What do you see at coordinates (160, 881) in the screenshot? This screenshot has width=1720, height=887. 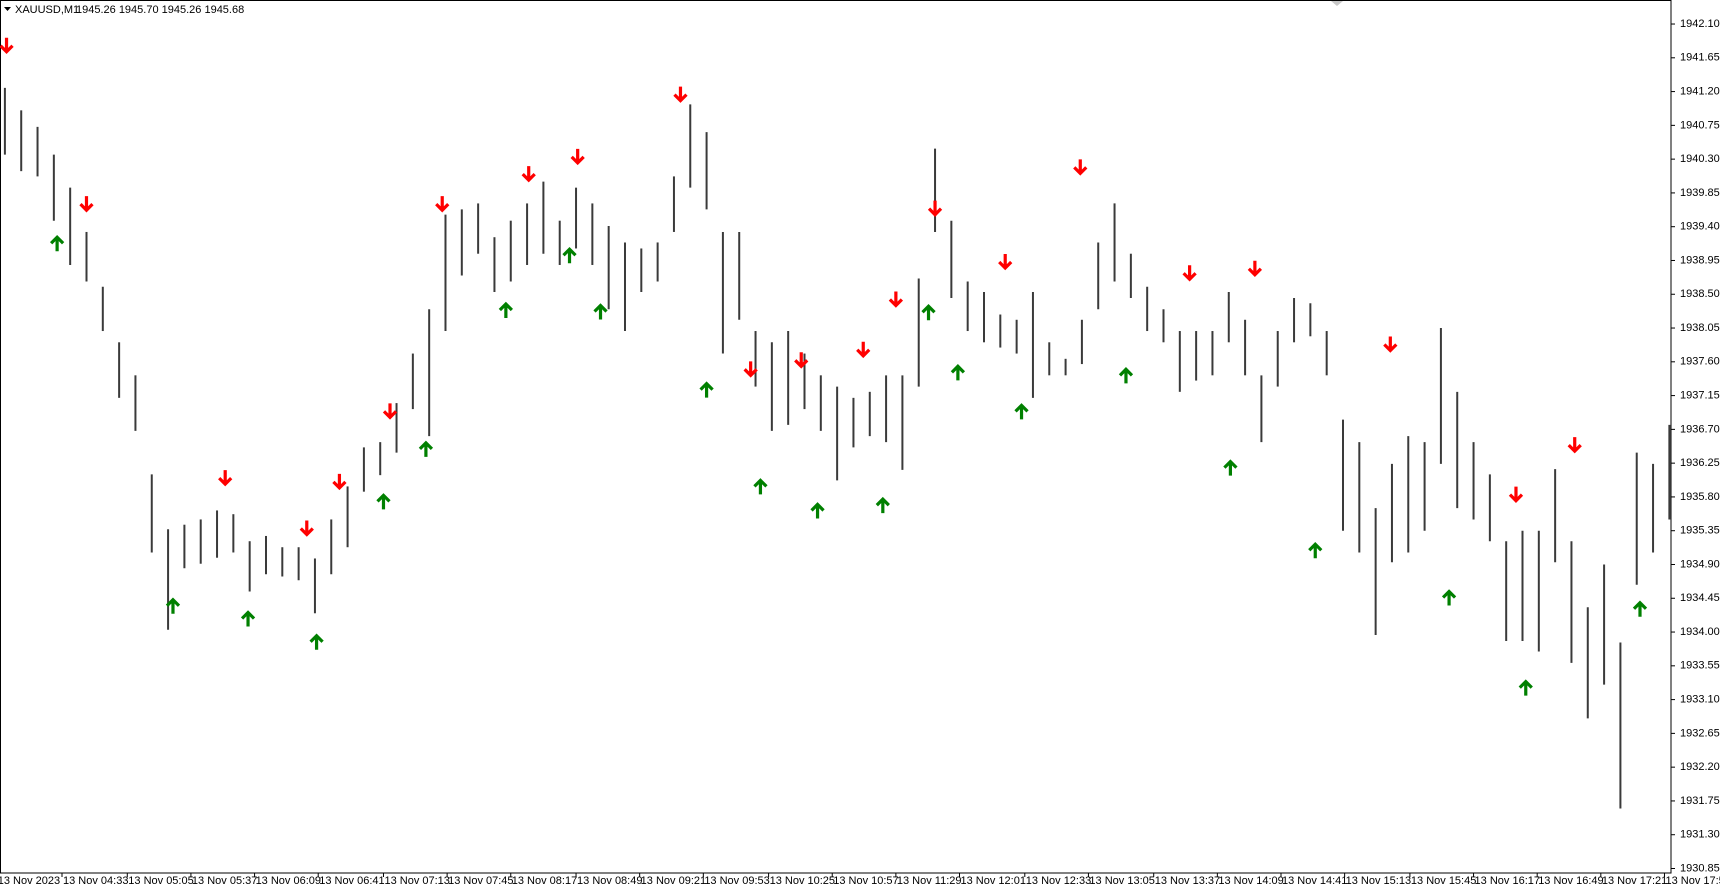 I see `x-tick-label: 13 Nov 05:05` at bounding box center [160, 881].